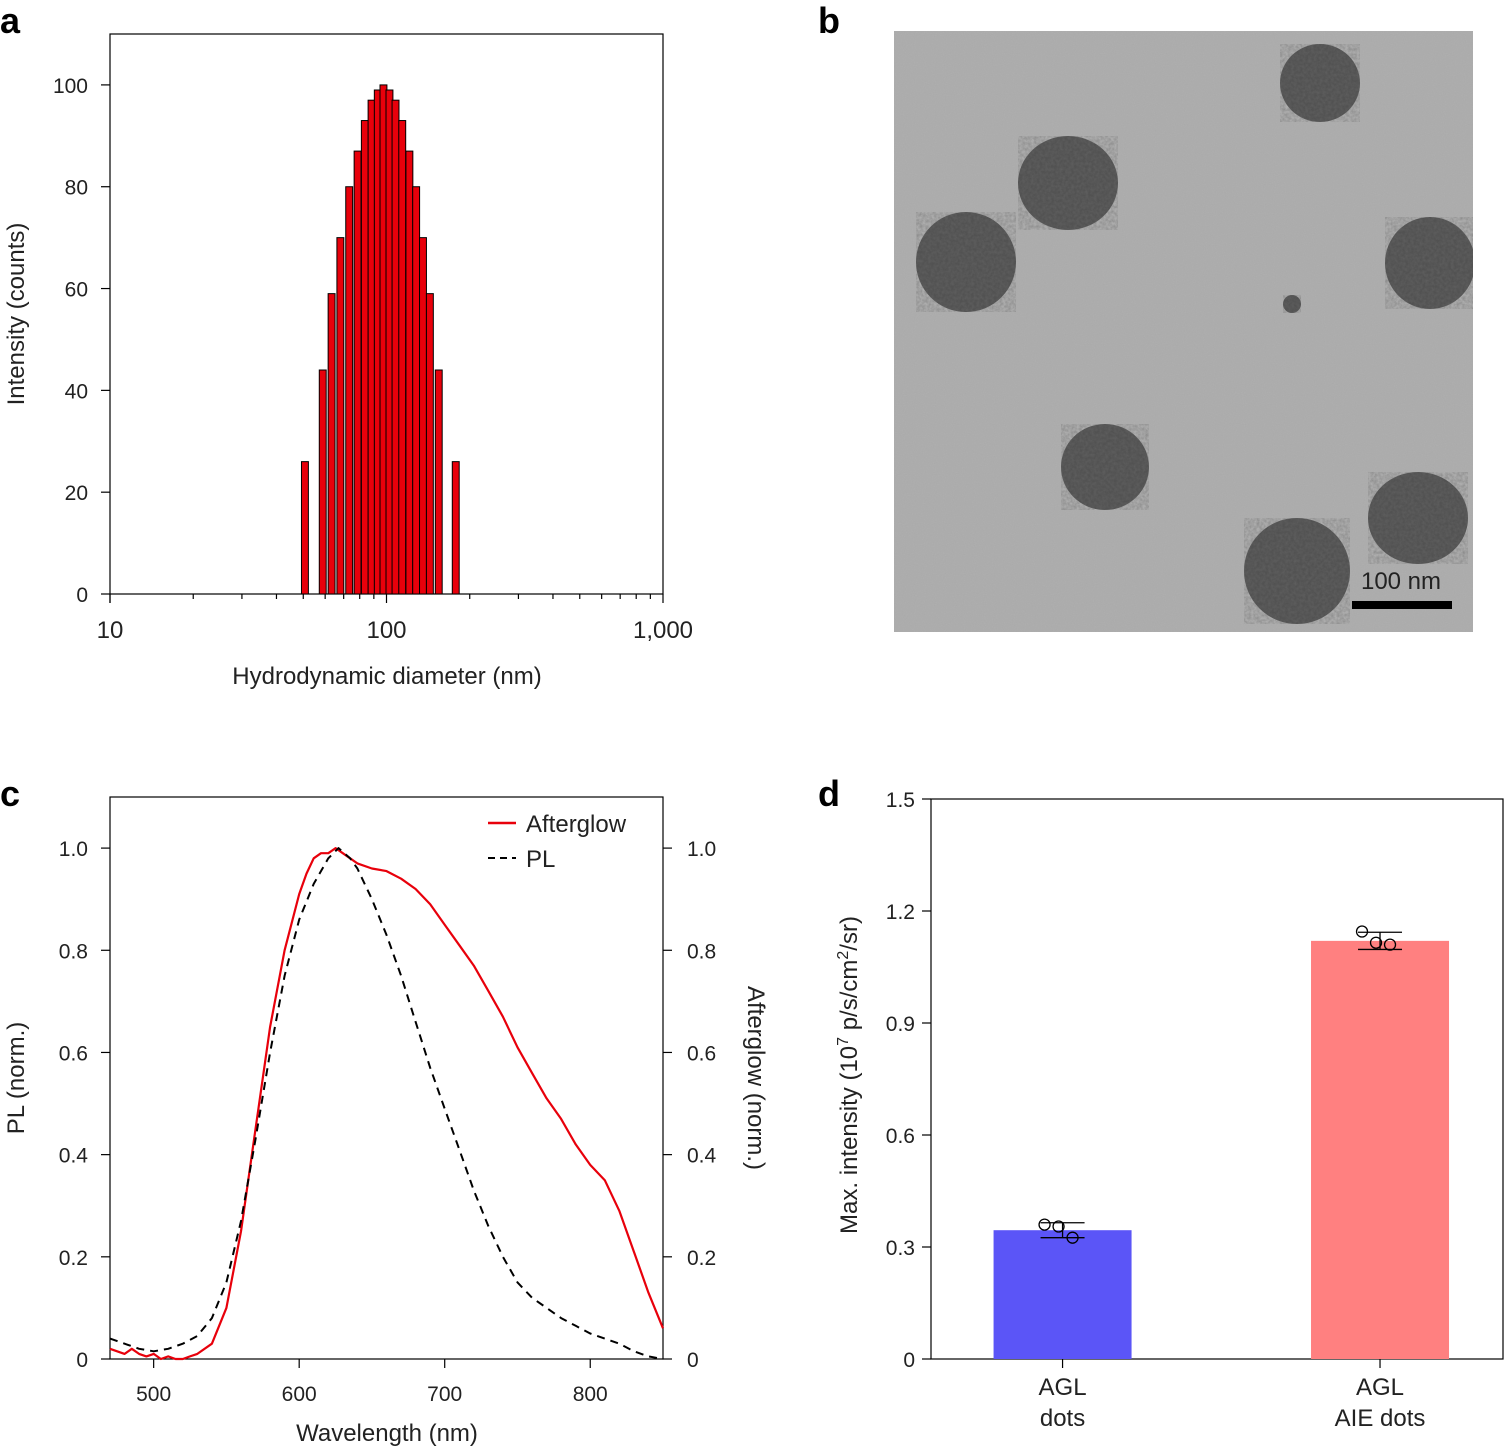  Describe the element at coordinates (74, 1156) in the screenshot. I see `panel-c-y-tick-label-left: 0.4` at that location.